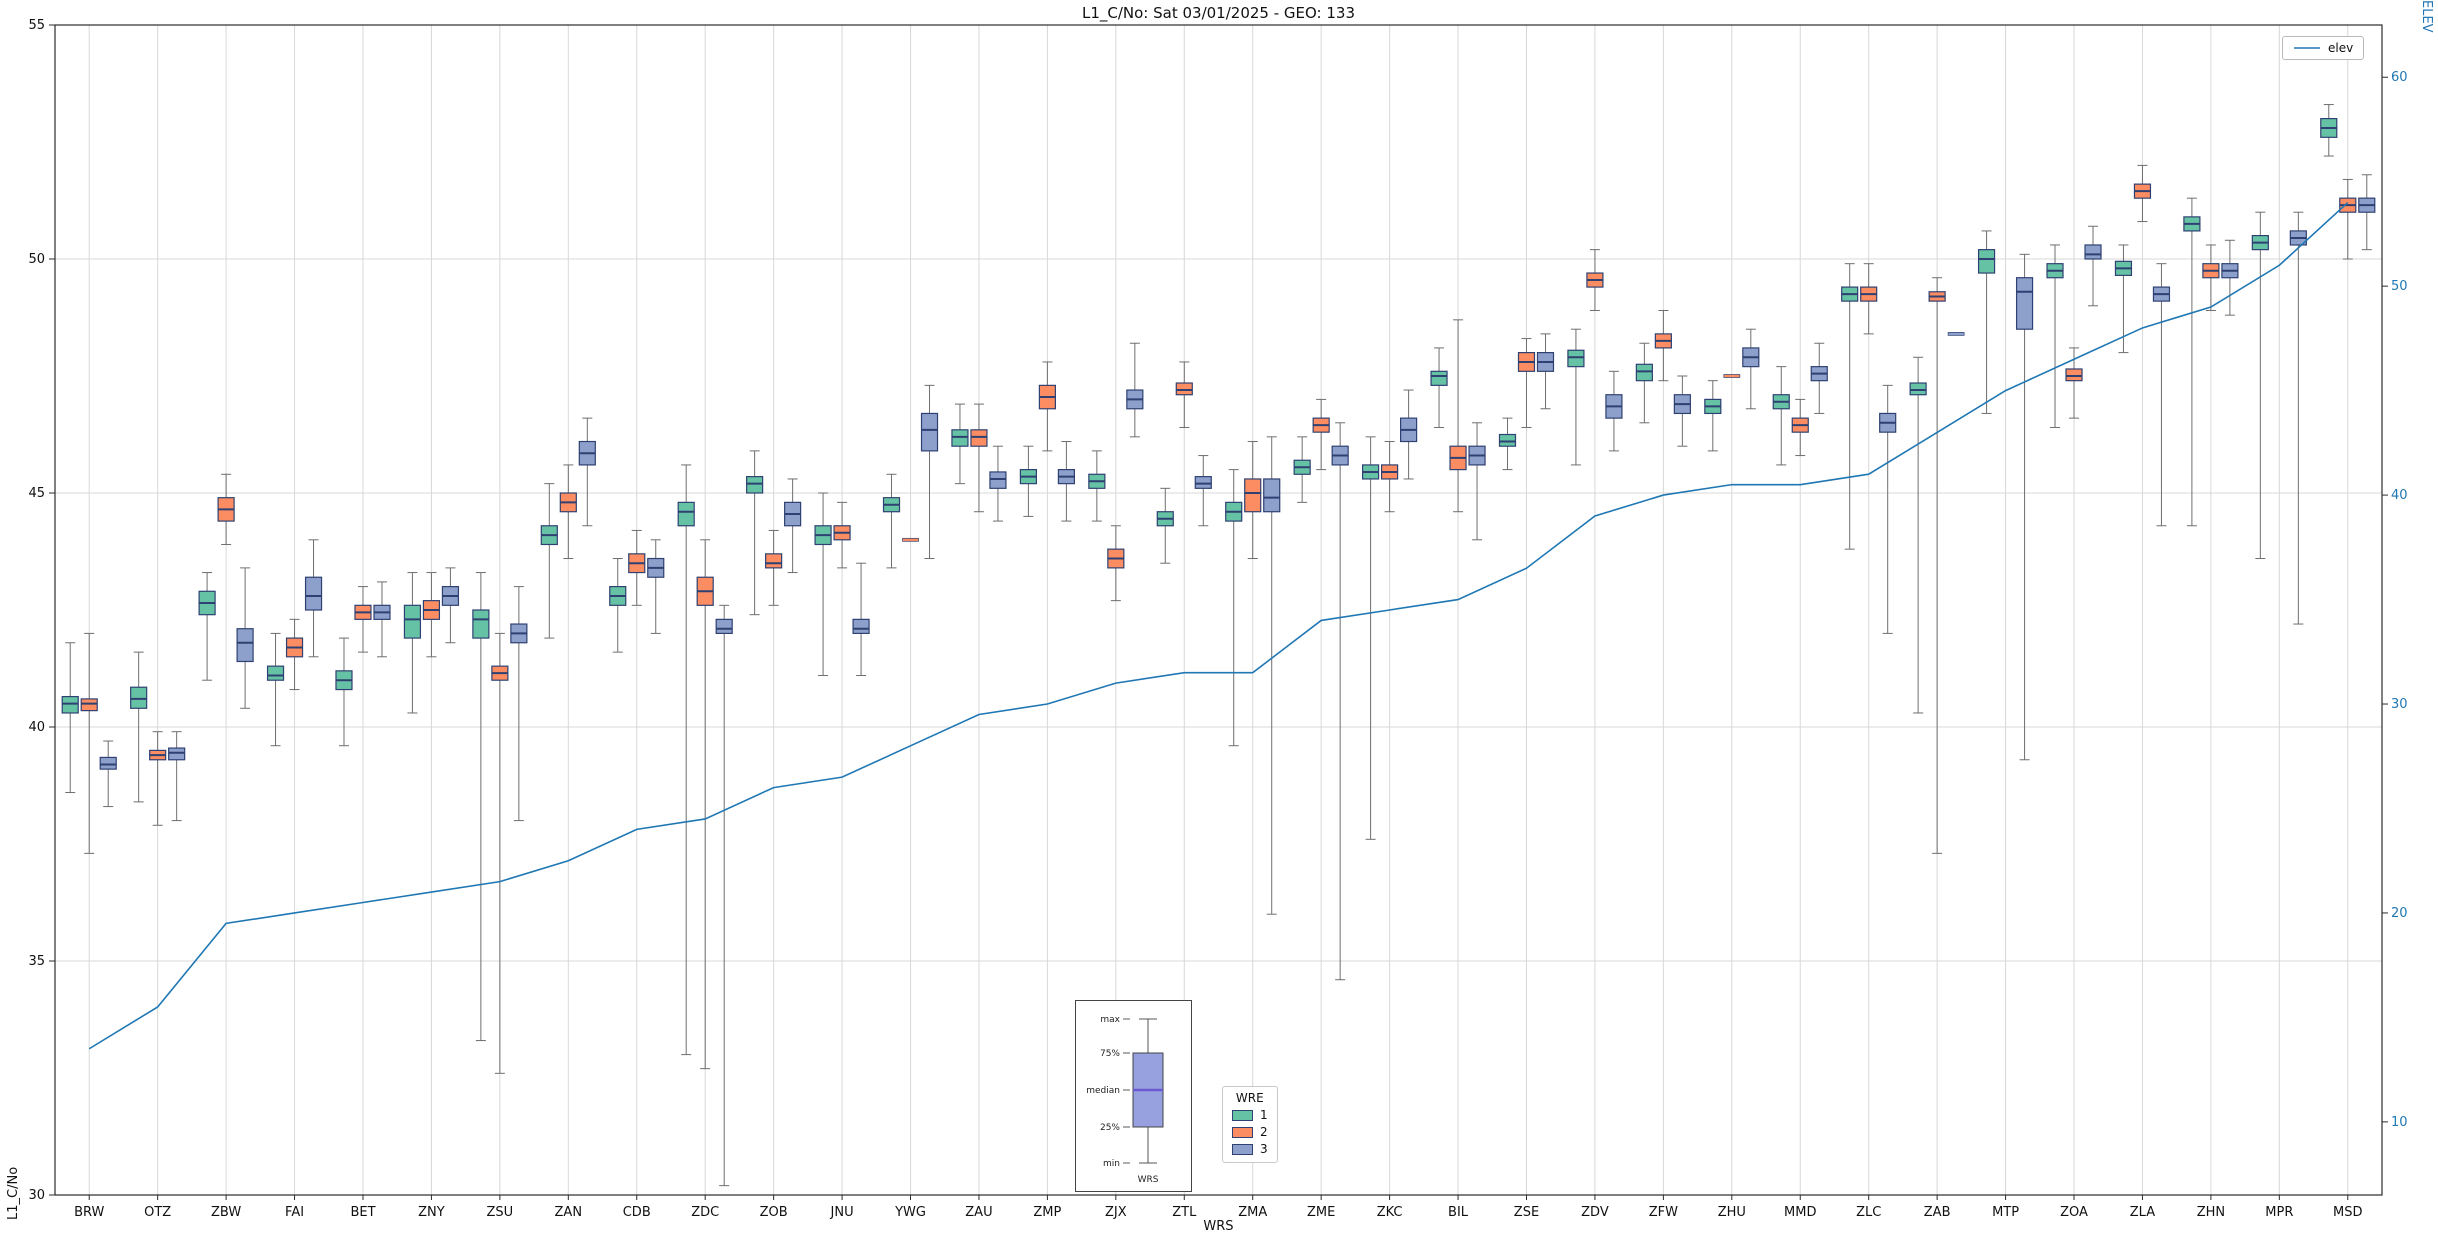 The width and height of the screenshot is (2438, 1240). What do you see at coordinates (1732, 376) in the screenshot?
I see `box-ZHU-wre2` at bounding box center [1732, 376].